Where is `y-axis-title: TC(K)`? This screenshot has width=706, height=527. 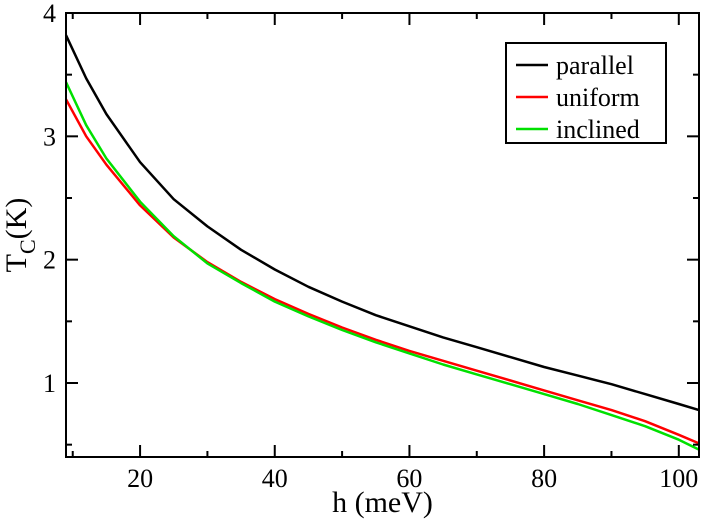 y-axis-title: TC(K) is located at coordinates (20, 235).